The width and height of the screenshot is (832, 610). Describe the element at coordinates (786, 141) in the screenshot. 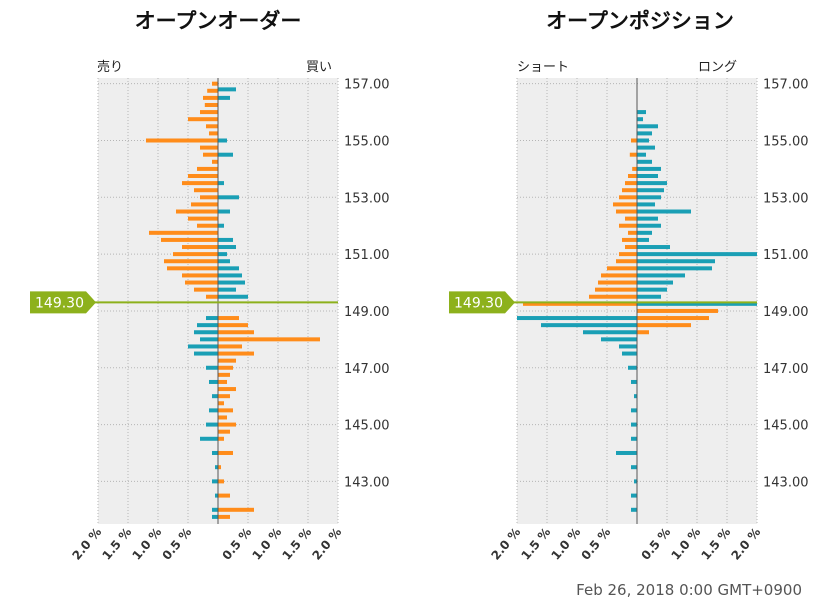

I see `y-tick-label: 155.00` at that location.